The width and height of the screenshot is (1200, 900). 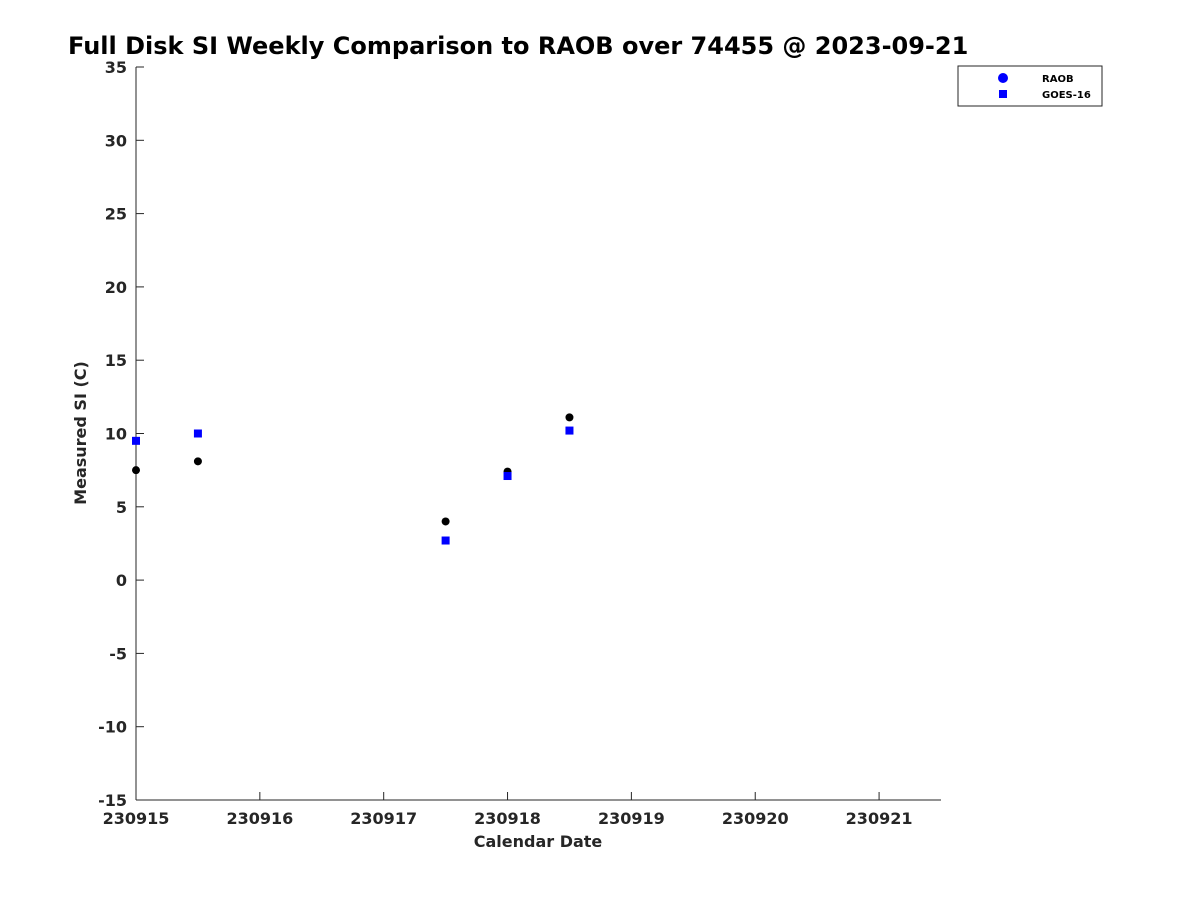 What do you see at coordinates (116, 434) in the screenshot?
I see `y-tick-label: 10` at bounding box center [116, 434].